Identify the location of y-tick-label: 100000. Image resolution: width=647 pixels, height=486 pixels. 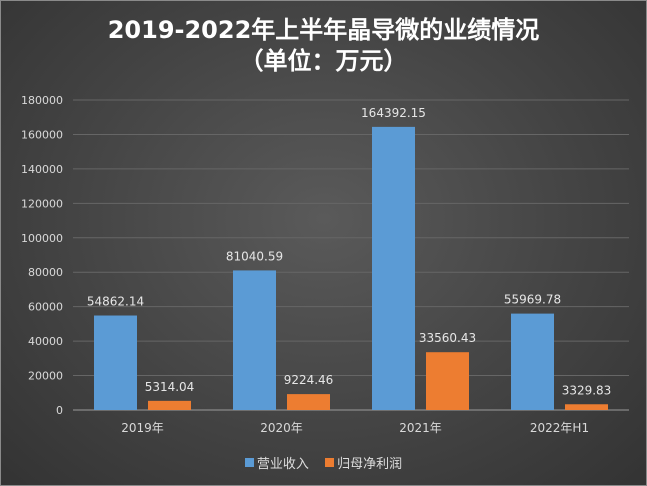
(42, 238).